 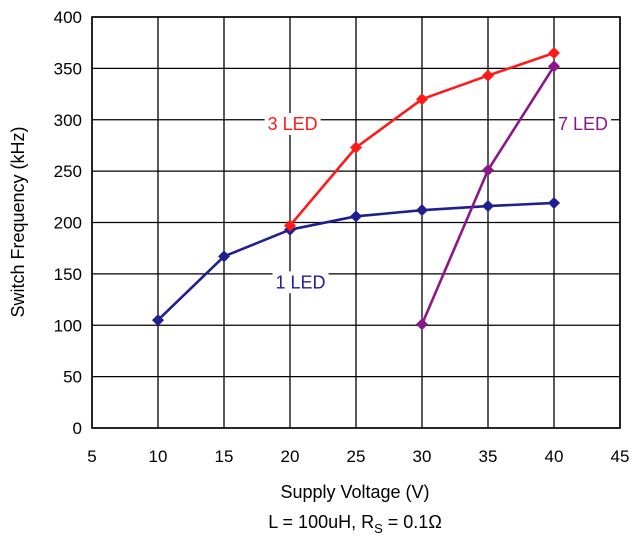 What do you see at coordinates (290, 456) in the screenshot?
I see `x-tick-label: 20` at bounding box center [290, 456].